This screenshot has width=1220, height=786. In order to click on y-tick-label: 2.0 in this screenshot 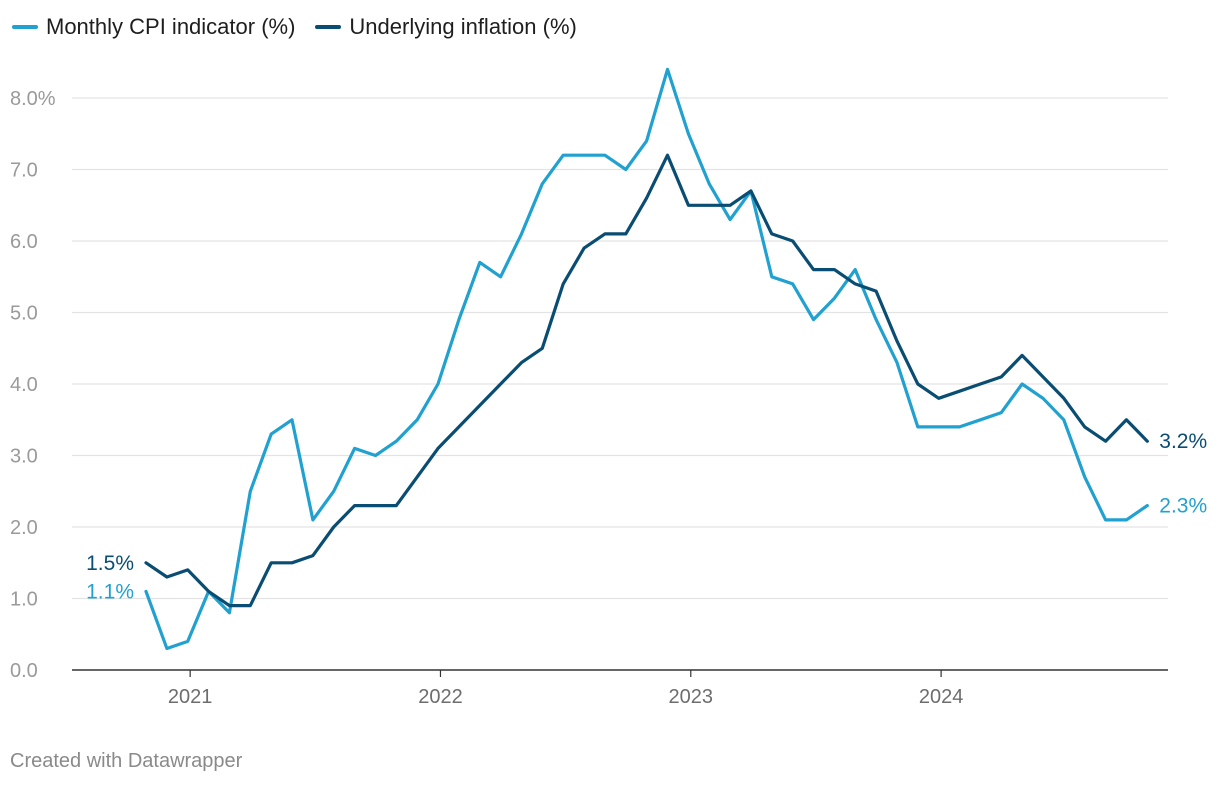, I will do `click(24, 528)`.